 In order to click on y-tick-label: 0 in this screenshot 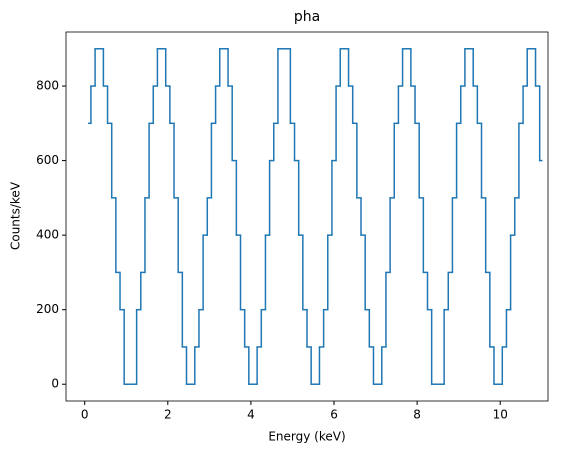, I will do `click(55, 384)`.